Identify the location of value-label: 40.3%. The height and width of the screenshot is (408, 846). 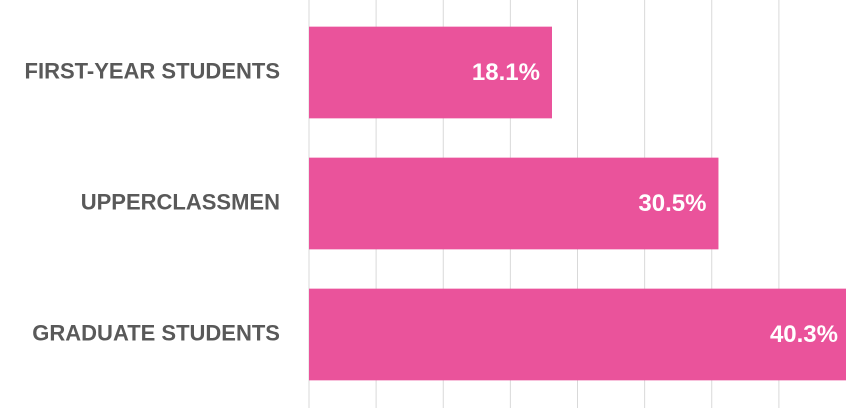
(804, 334).